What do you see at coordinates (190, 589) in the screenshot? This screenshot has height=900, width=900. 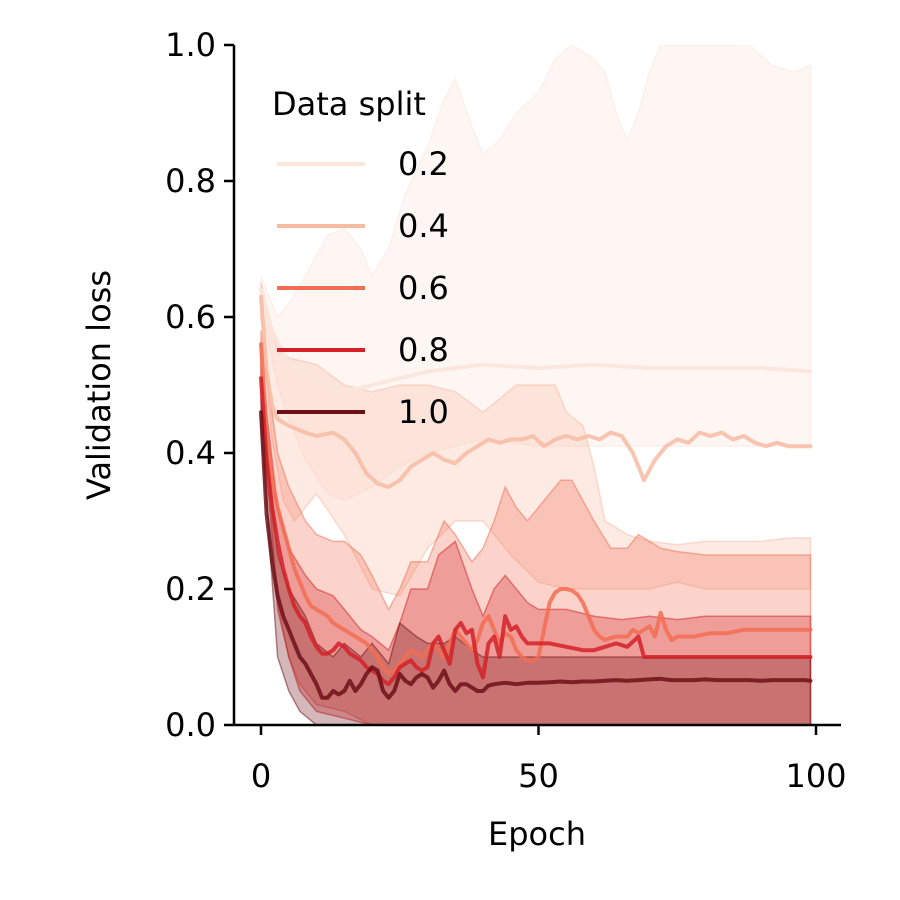 I see `y-tick-label: 0.2` at bounding box center [190, 589].